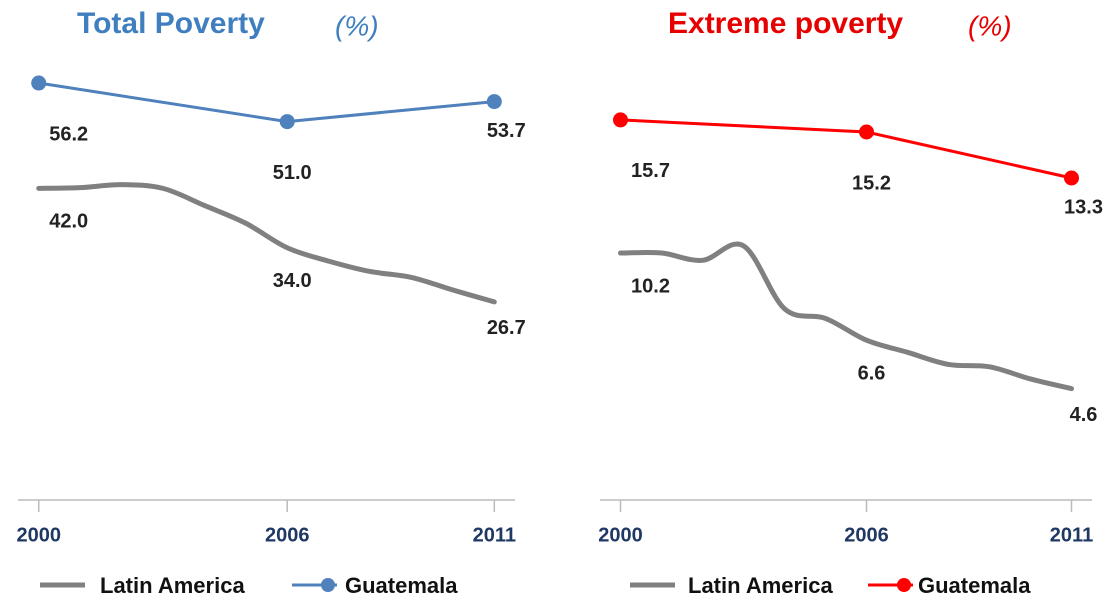  What do you see at coordinates (506, 131) in the screenshot?
I see `value-label: 53.7` at bounding box center [506, 131].